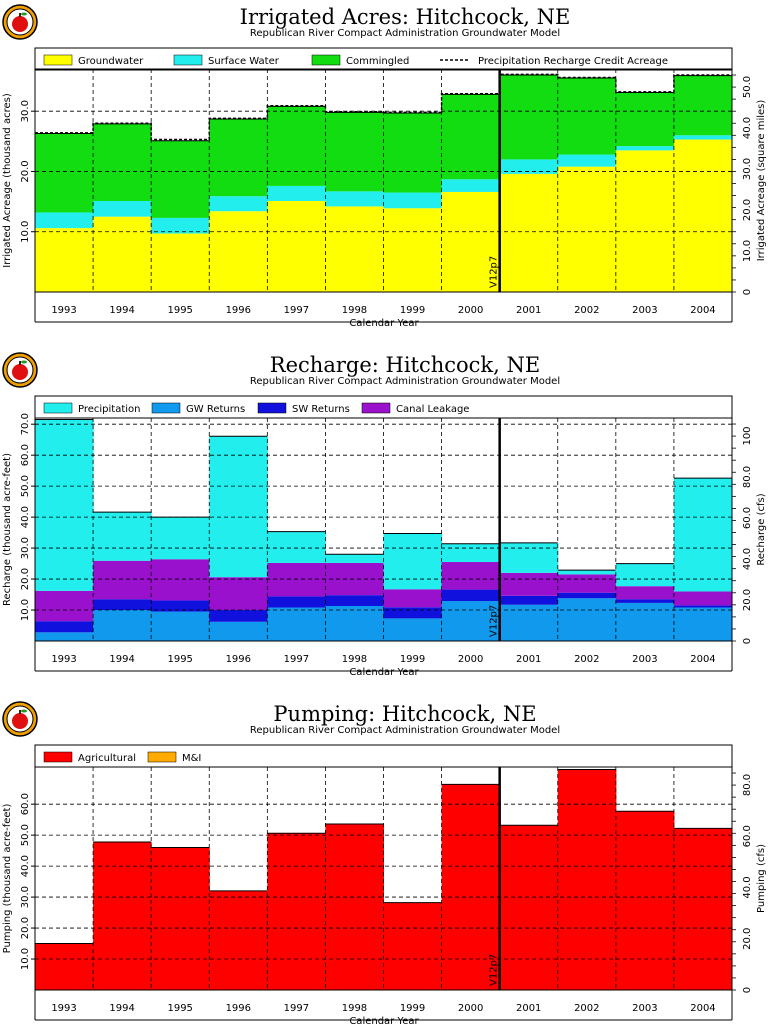 This screenshot has height=1024, width=768. I want to click on legend-label: Groundwater, so click(111, 61).